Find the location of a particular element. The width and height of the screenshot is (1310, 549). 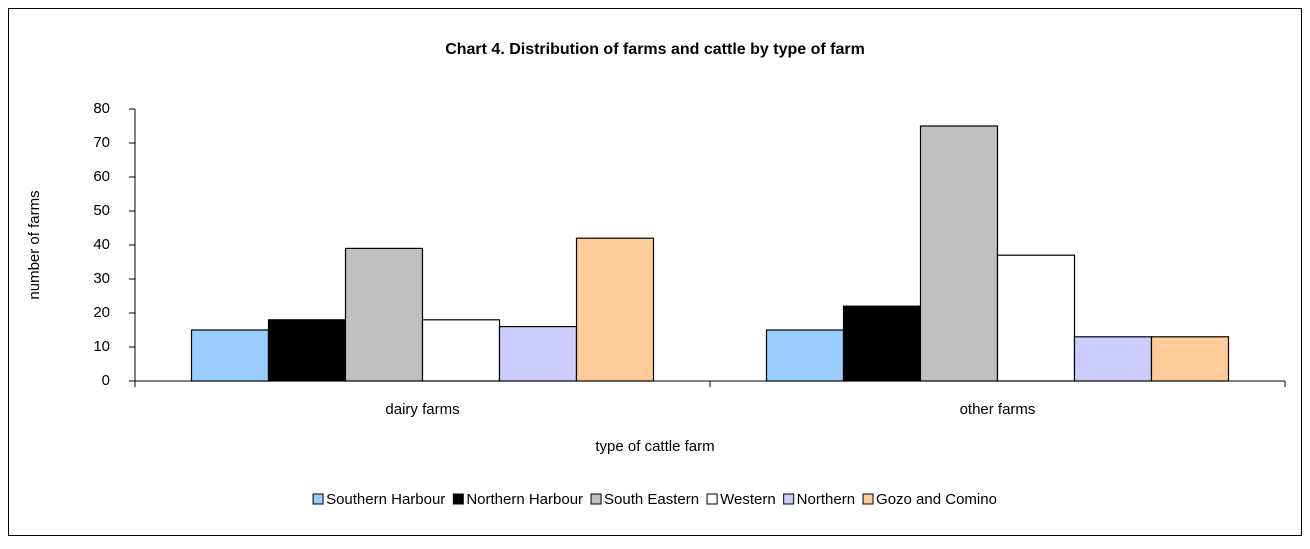

y-tick-label: 20 is located at coordinates (101, 312).